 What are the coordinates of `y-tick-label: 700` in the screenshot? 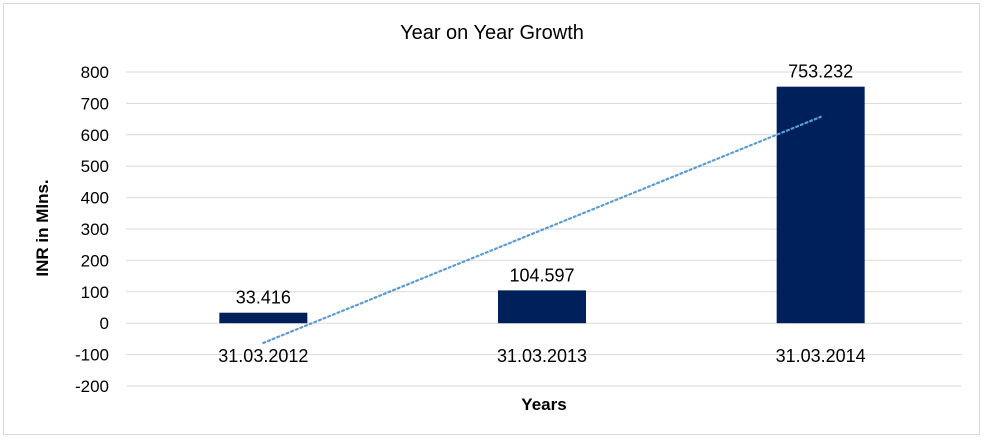 It's located at (95, 103).